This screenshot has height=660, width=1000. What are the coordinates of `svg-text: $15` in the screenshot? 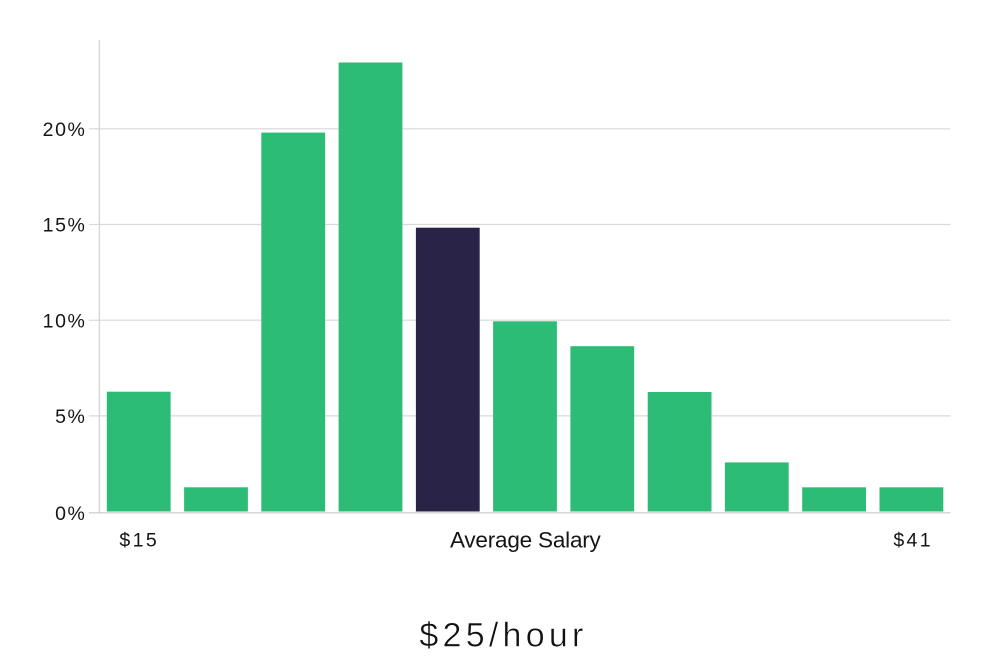 It's located at (139, 541).